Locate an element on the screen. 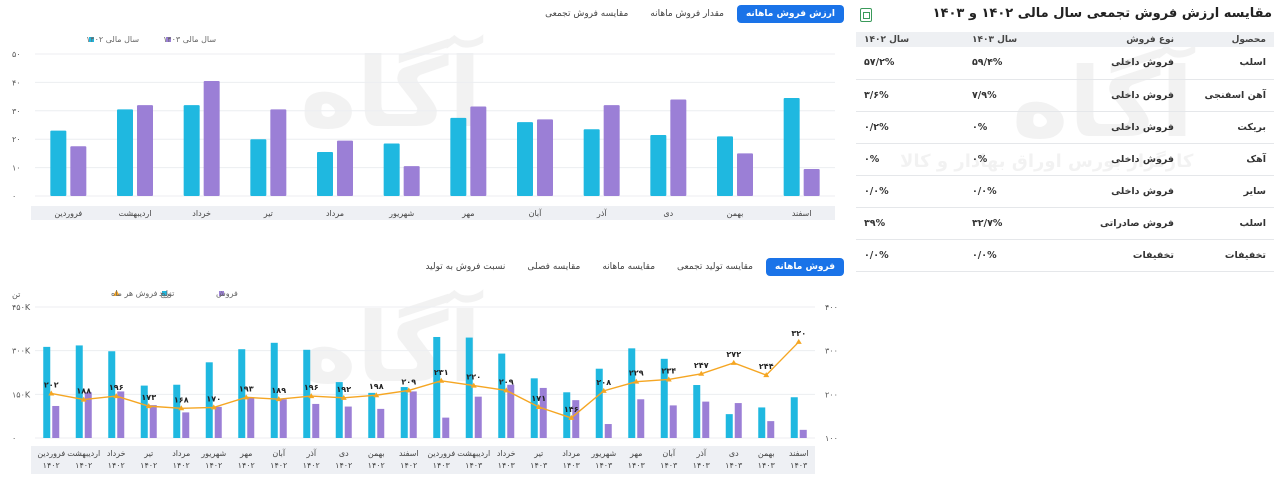 The height and width of the screenshot is (490, 1280). cell-year-1403: ۰% is located at coordinates (1018, 127).